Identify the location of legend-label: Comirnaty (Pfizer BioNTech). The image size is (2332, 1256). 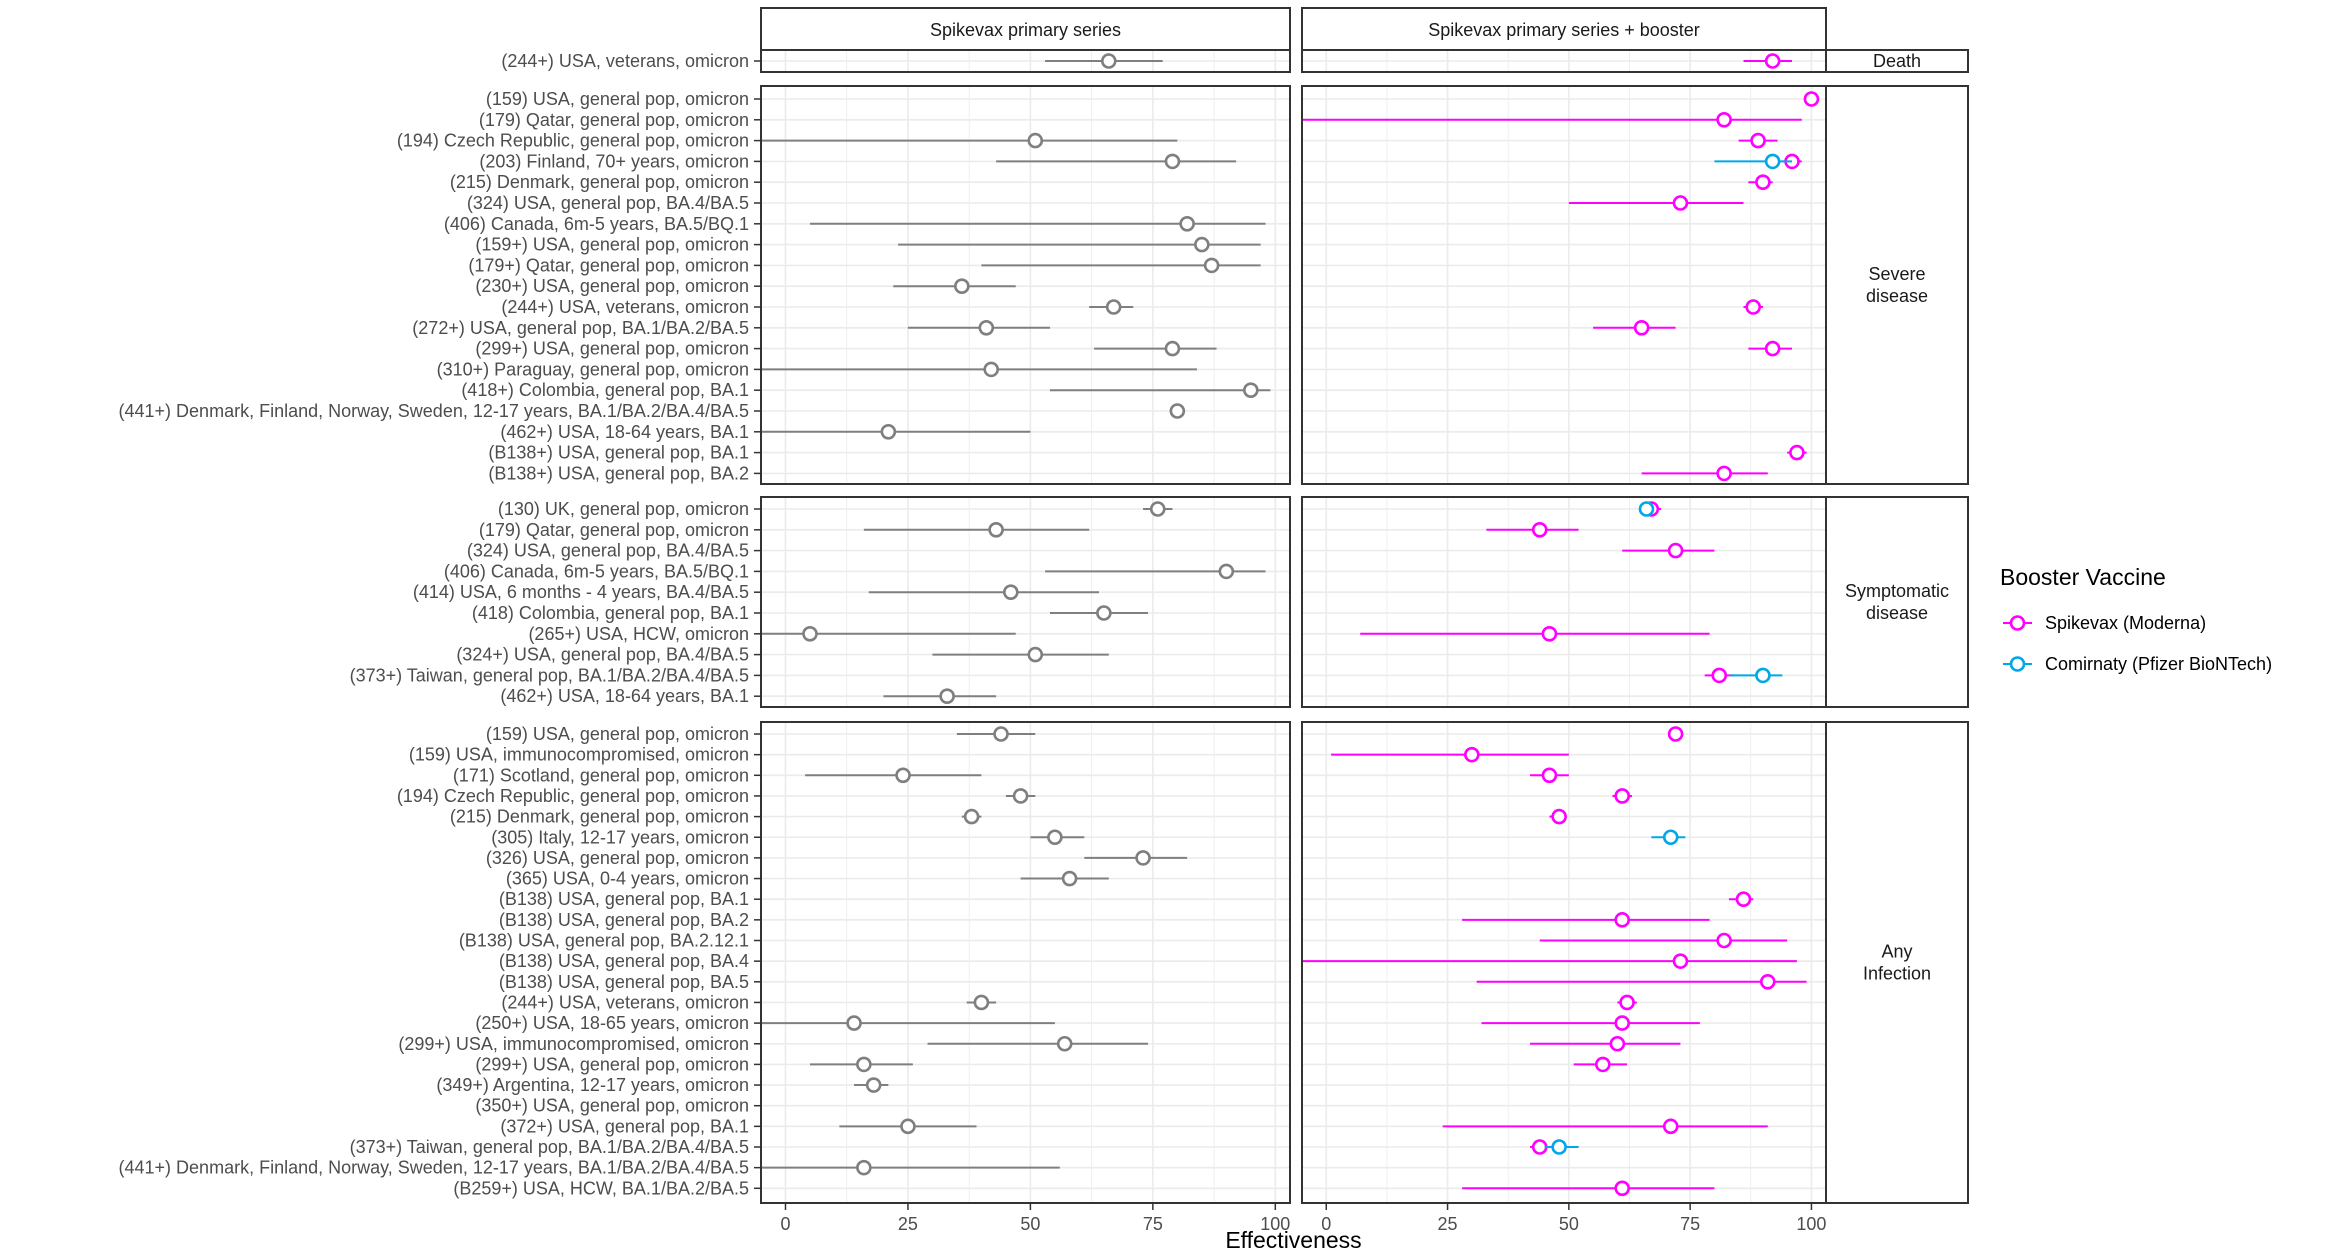
(2158, 664).